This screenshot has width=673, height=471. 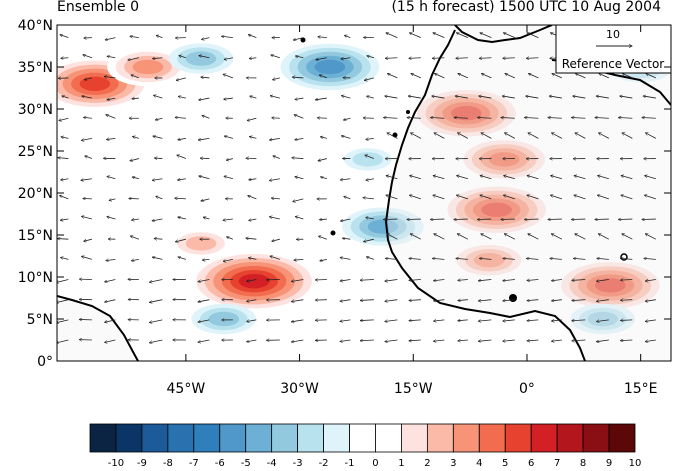 I want to click on lat-tick-label-5: 15°N, so click(x=35, y=236).